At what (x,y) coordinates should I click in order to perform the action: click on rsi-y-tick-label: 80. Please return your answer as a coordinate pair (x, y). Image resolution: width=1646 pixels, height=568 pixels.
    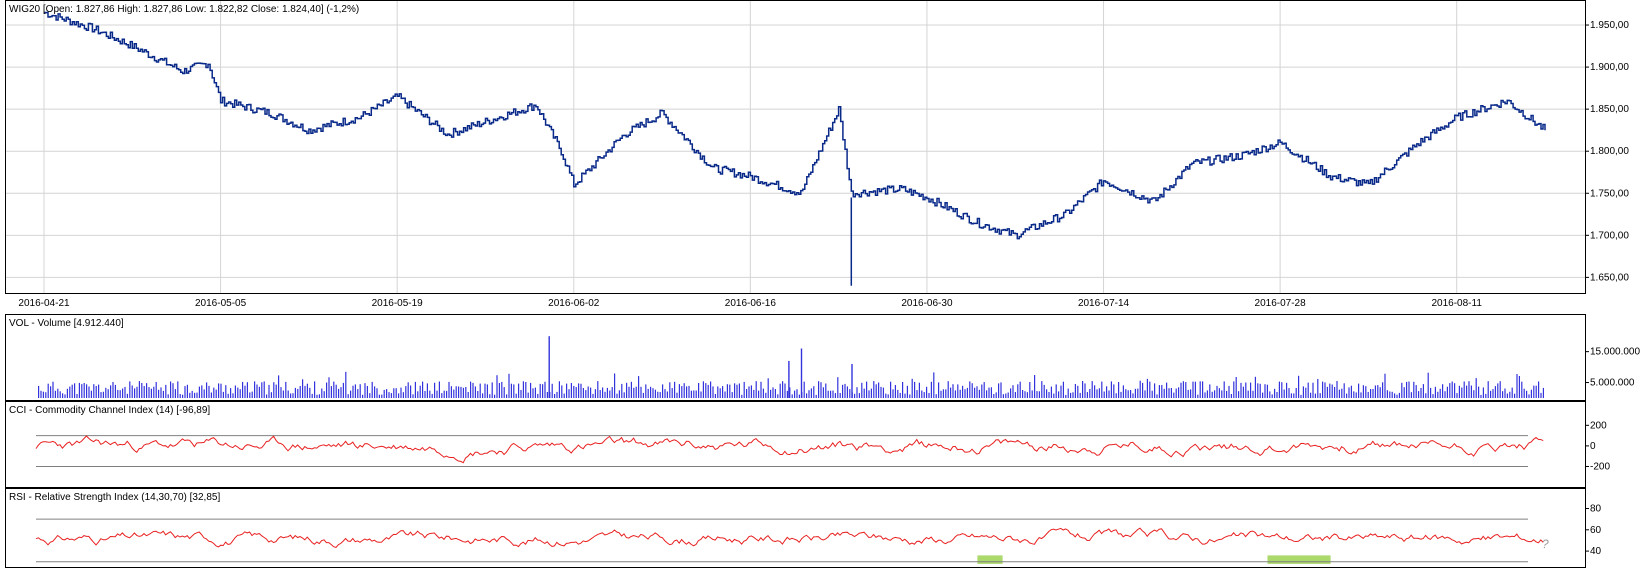
    Looking at the image, I should click on (1596, 509).